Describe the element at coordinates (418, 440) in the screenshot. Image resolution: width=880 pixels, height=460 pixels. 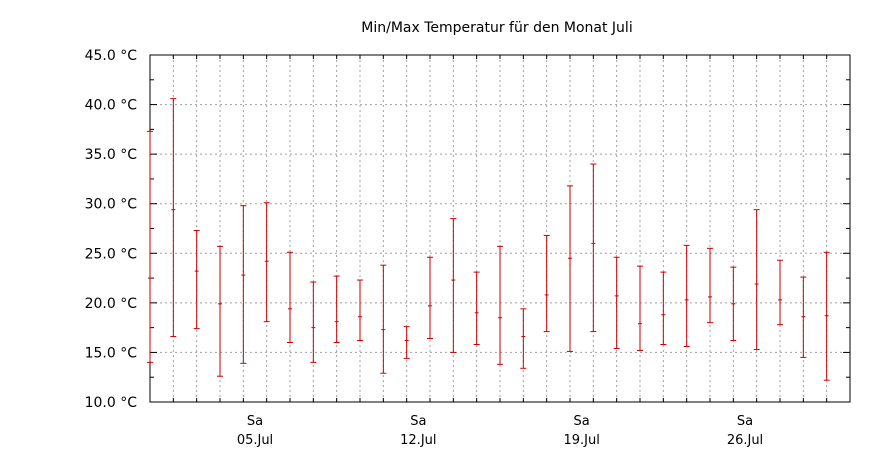
I see `x-tick-date: 12.Jul` at that location.